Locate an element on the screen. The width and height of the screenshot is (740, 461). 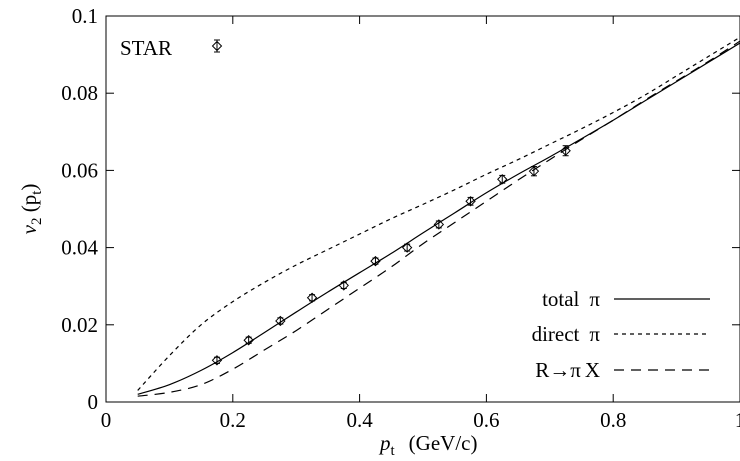
legend-curves: total π direct π R→π X is located at coordinates (621, 334).